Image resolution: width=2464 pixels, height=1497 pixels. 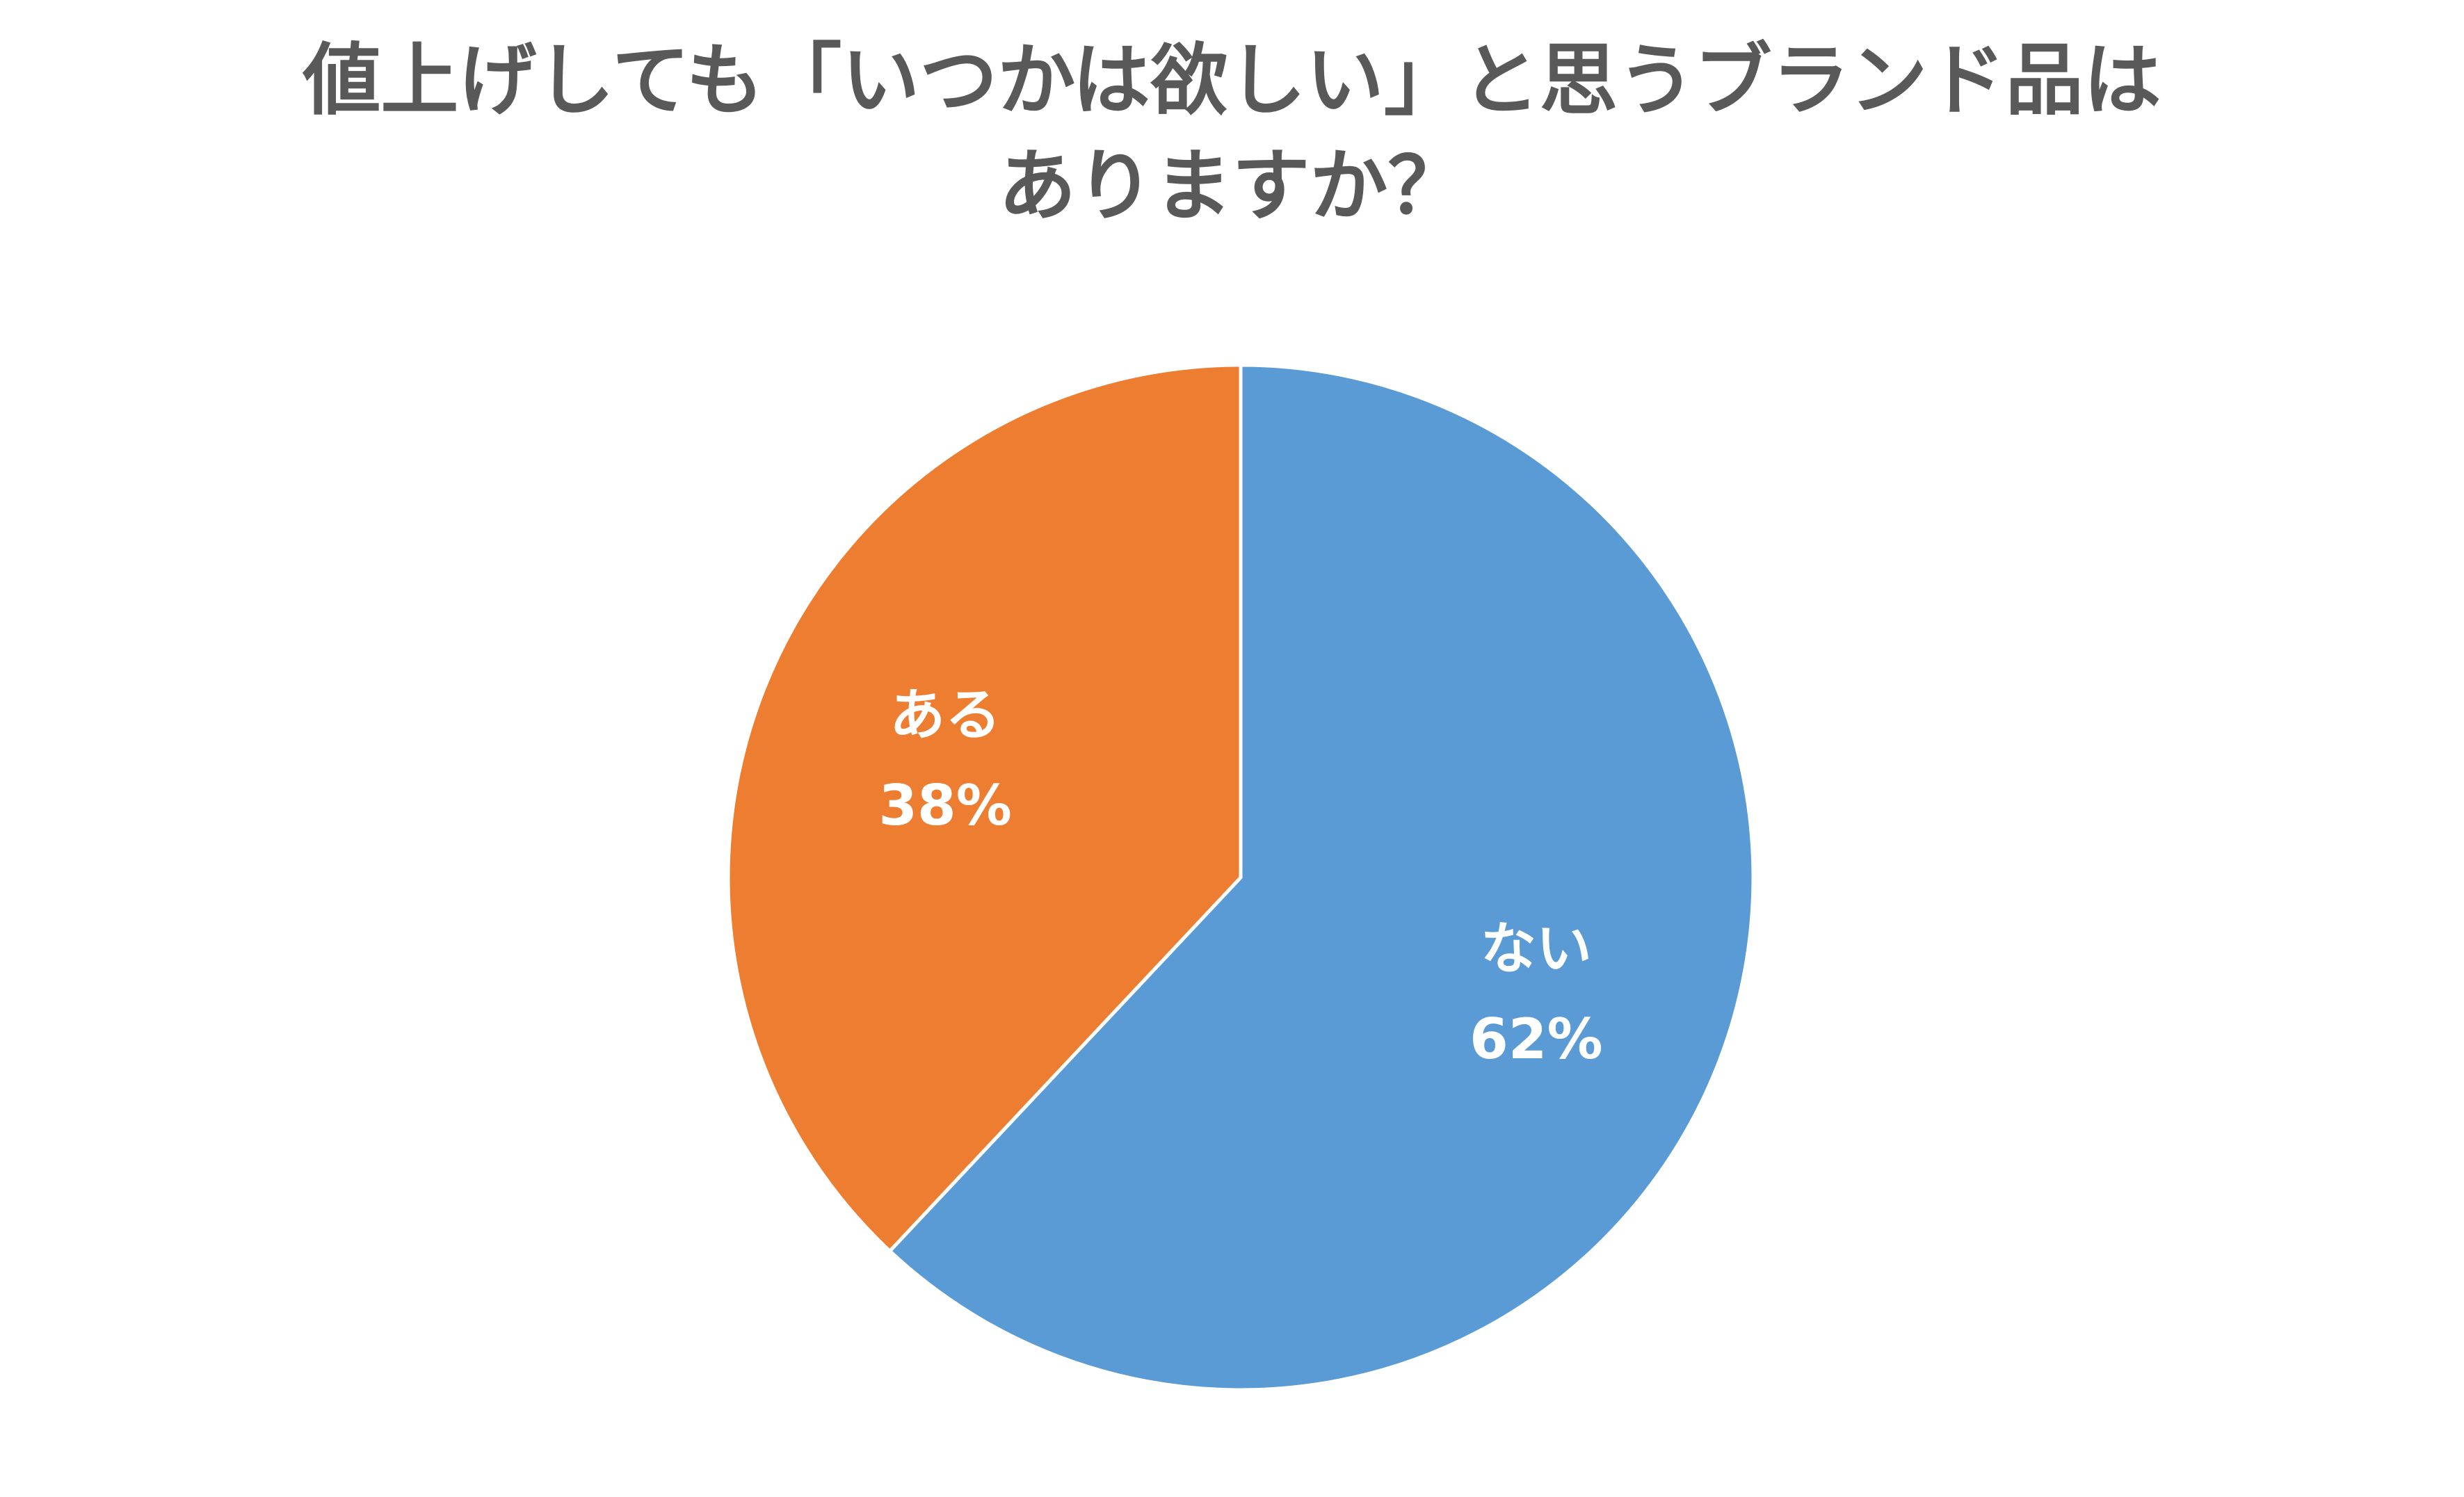 I want to click on chart-title-line-2: ありますか？, so click(x=1232, y=186).